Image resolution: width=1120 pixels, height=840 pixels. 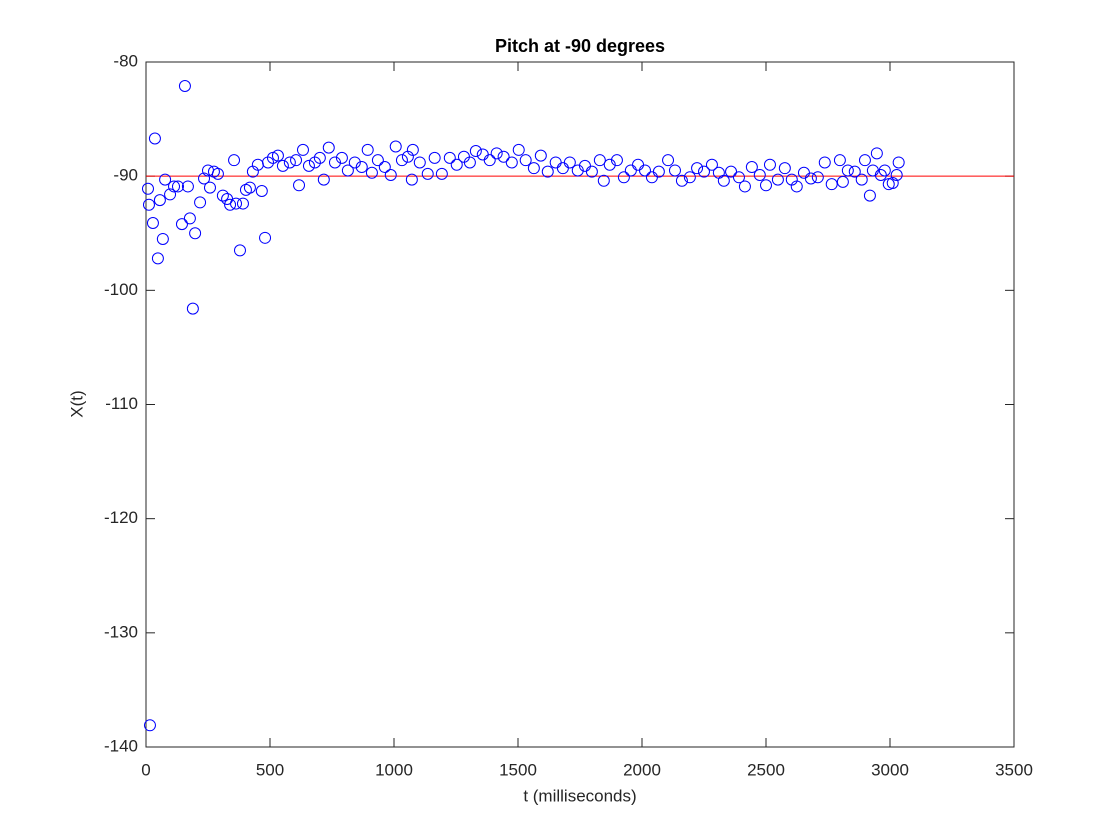 What do you see at coordinates (121, 745) in the screenshot?
I see `y-tick-label: -140` at bounding box center [121, 745].